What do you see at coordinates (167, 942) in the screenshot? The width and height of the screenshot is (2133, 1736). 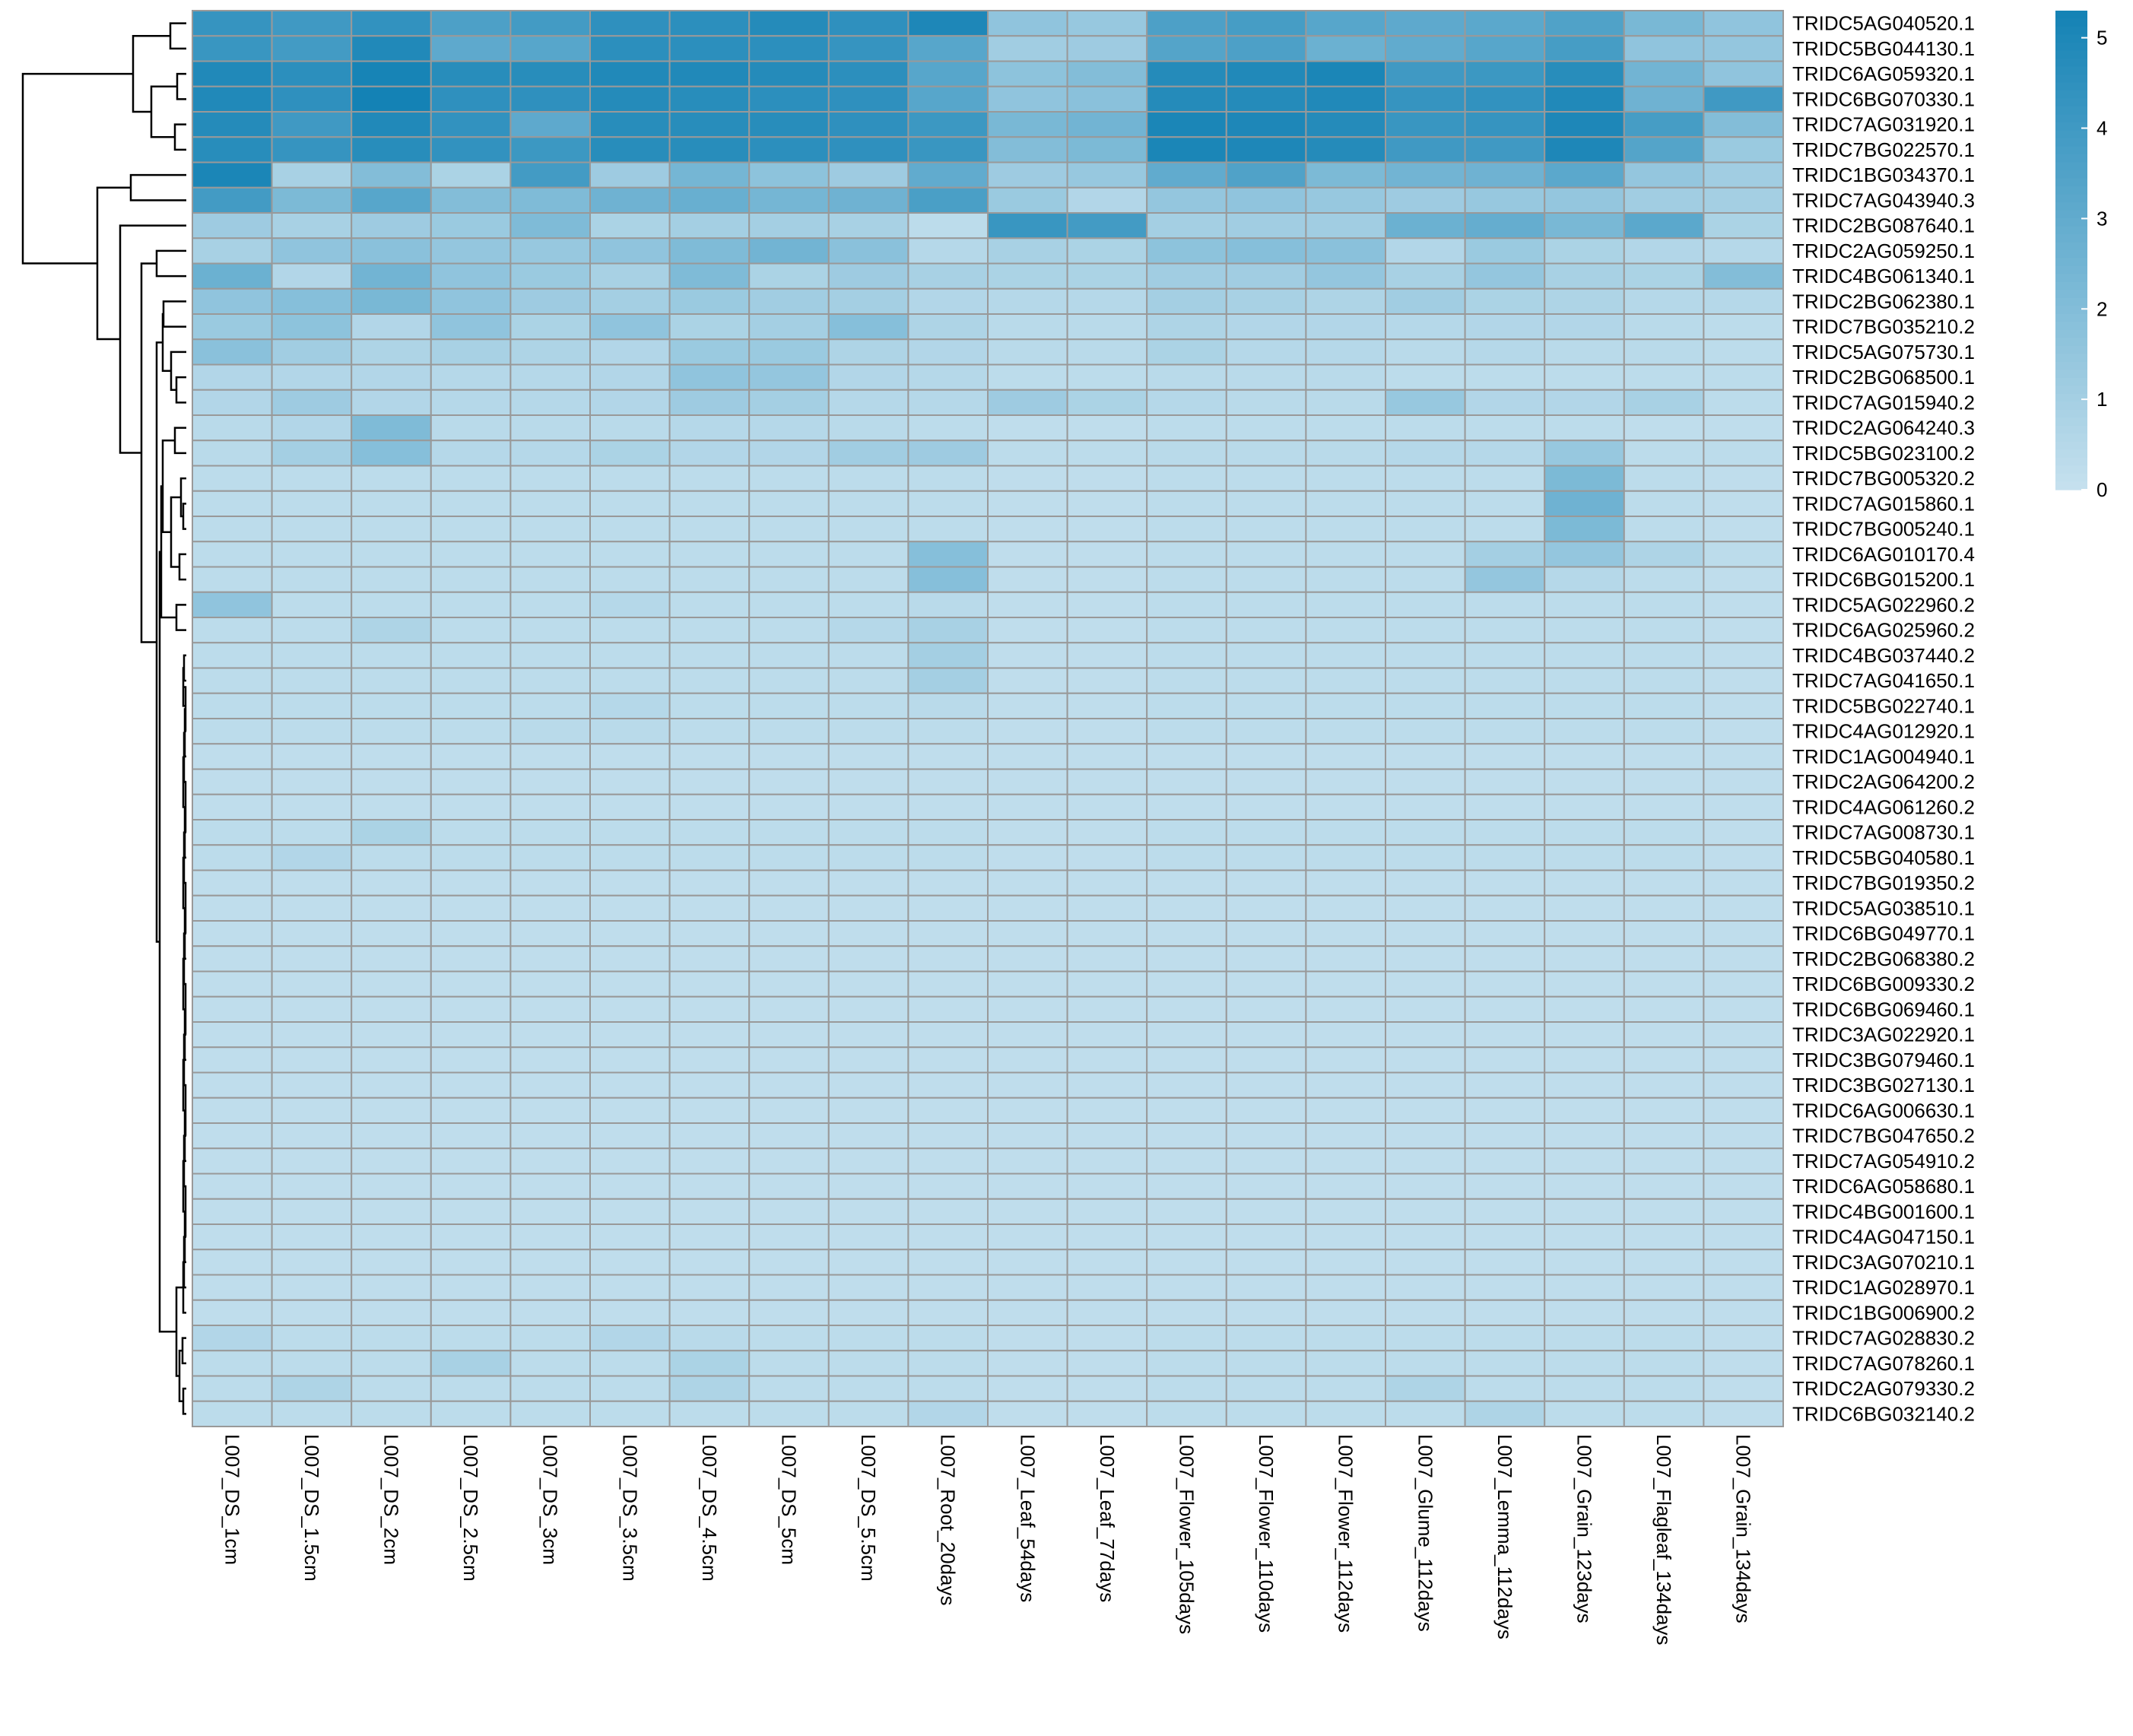 I see `dendrogram-branch` at bounding box center [167, 942].